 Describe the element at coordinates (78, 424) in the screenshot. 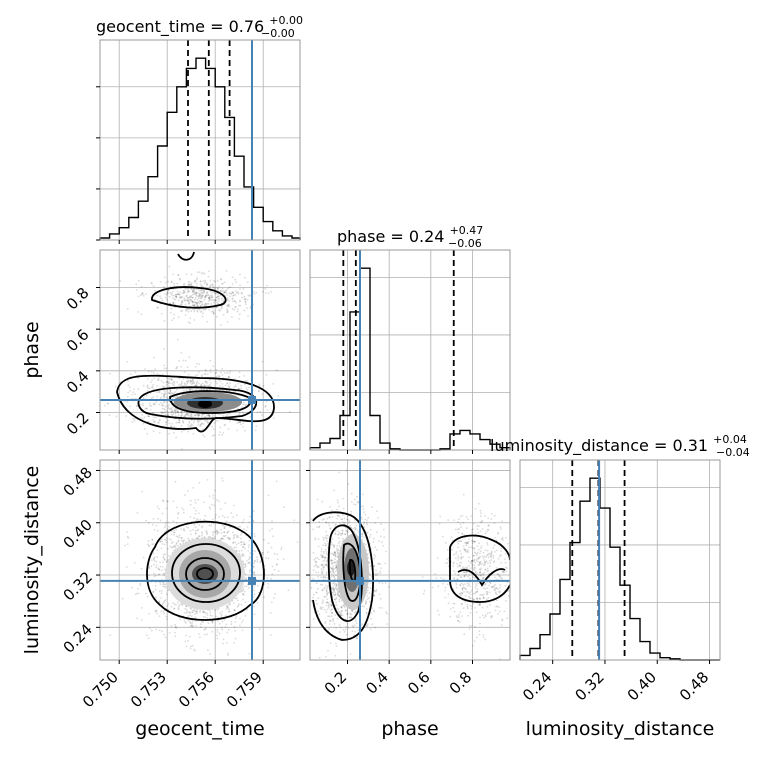

I see `y-tick-label: 0.2` at that location.